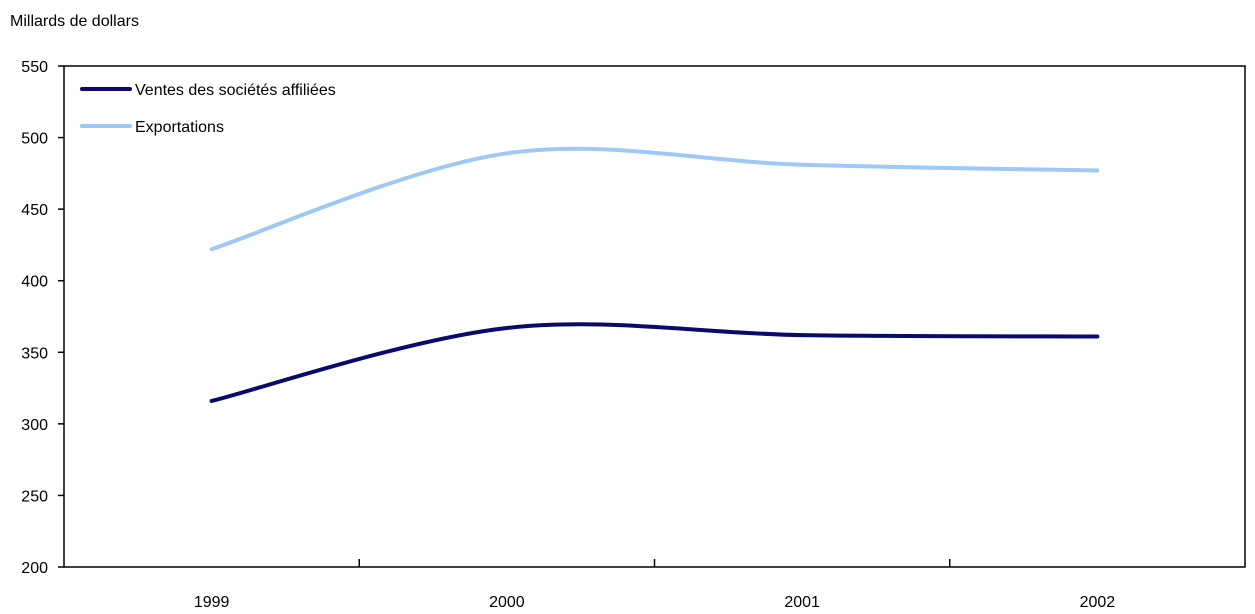  I want to click on y-tick-label-350: 350, so click(34, 353).